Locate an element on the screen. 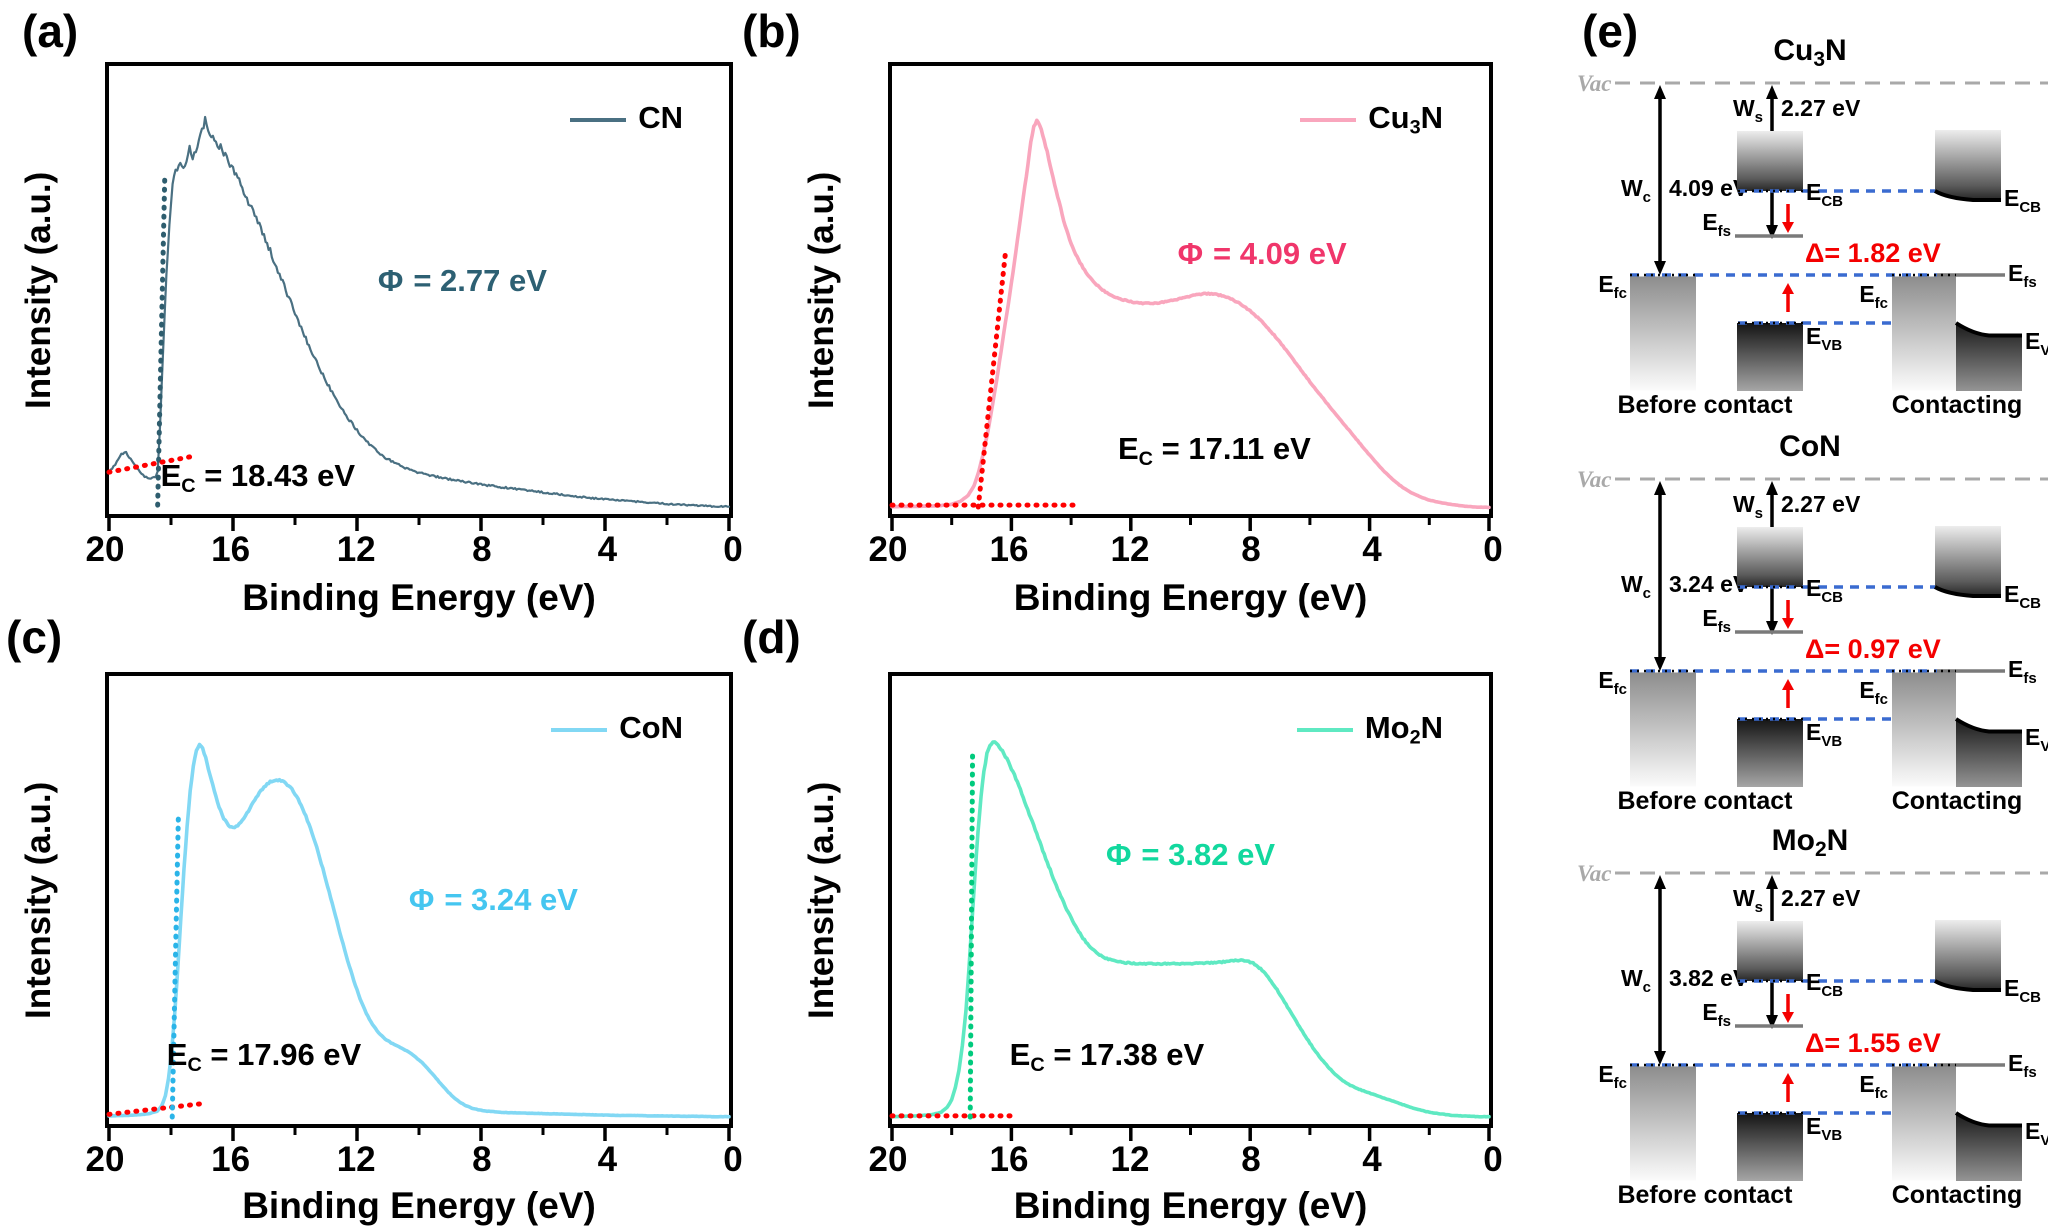 The height and width of the screenshot is (1227, 2048). x-axis-title-d: Binding Energy (eV) is located at coordinates (1190, 1205).